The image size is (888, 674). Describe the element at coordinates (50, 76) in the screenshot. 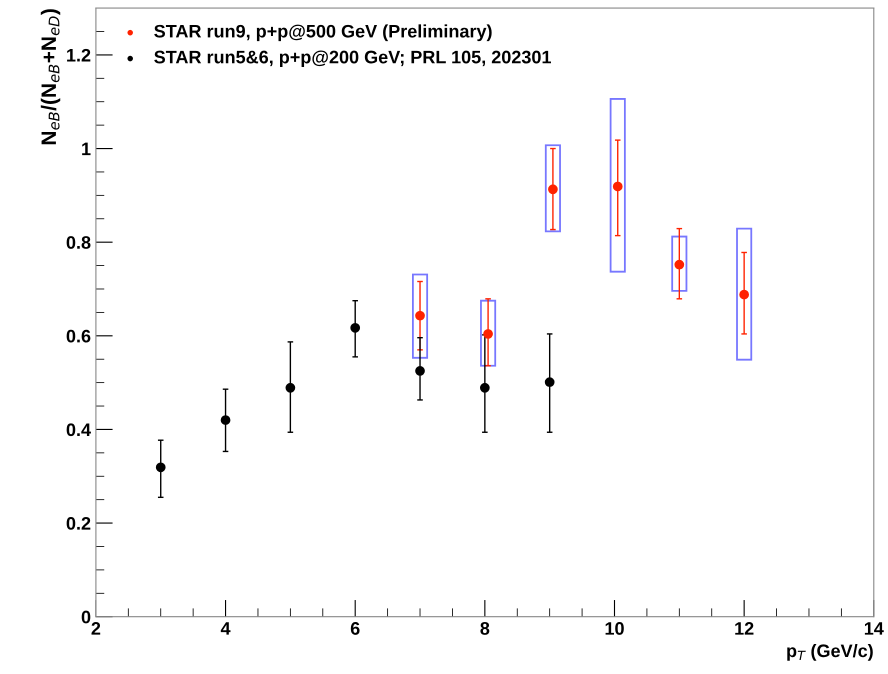

I see `y-axis-title: N$_{eB}$/(N$_{eB}$+N$_{eD}$)` at that location.